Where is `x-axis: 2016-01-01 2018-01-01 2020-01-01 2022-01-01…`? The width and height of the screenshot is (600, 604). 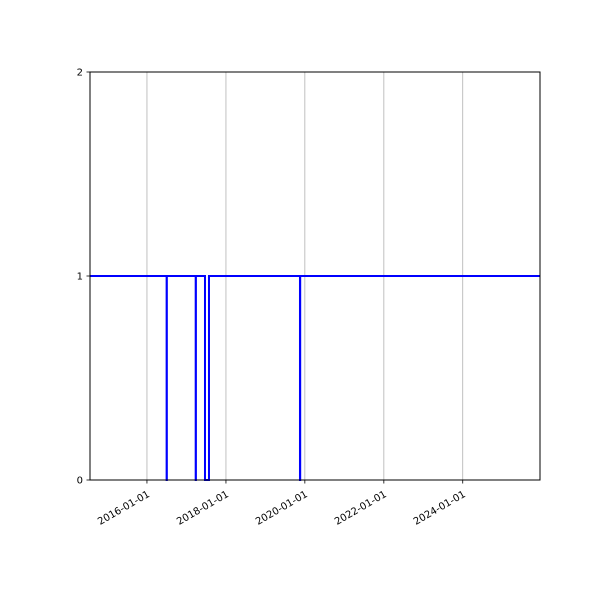 x-axis: 2016-01-01 2018-01-01 2020-01-01 2022-01-01… is located at coordinates (282, 504).